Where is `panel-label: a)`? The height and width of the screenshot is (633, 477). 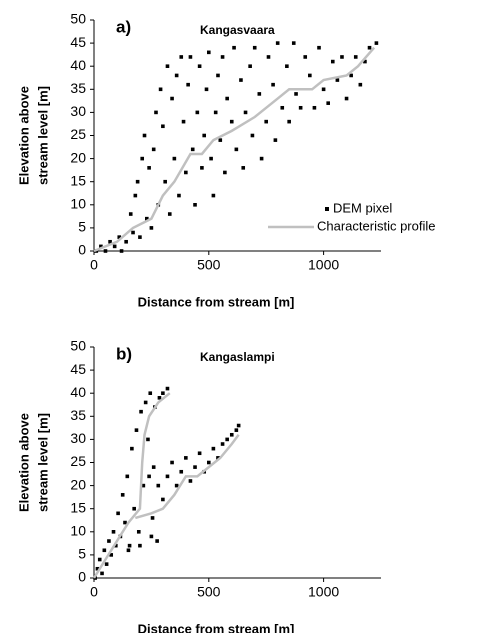
panel-label: a) is located at coordinates (123, 26).